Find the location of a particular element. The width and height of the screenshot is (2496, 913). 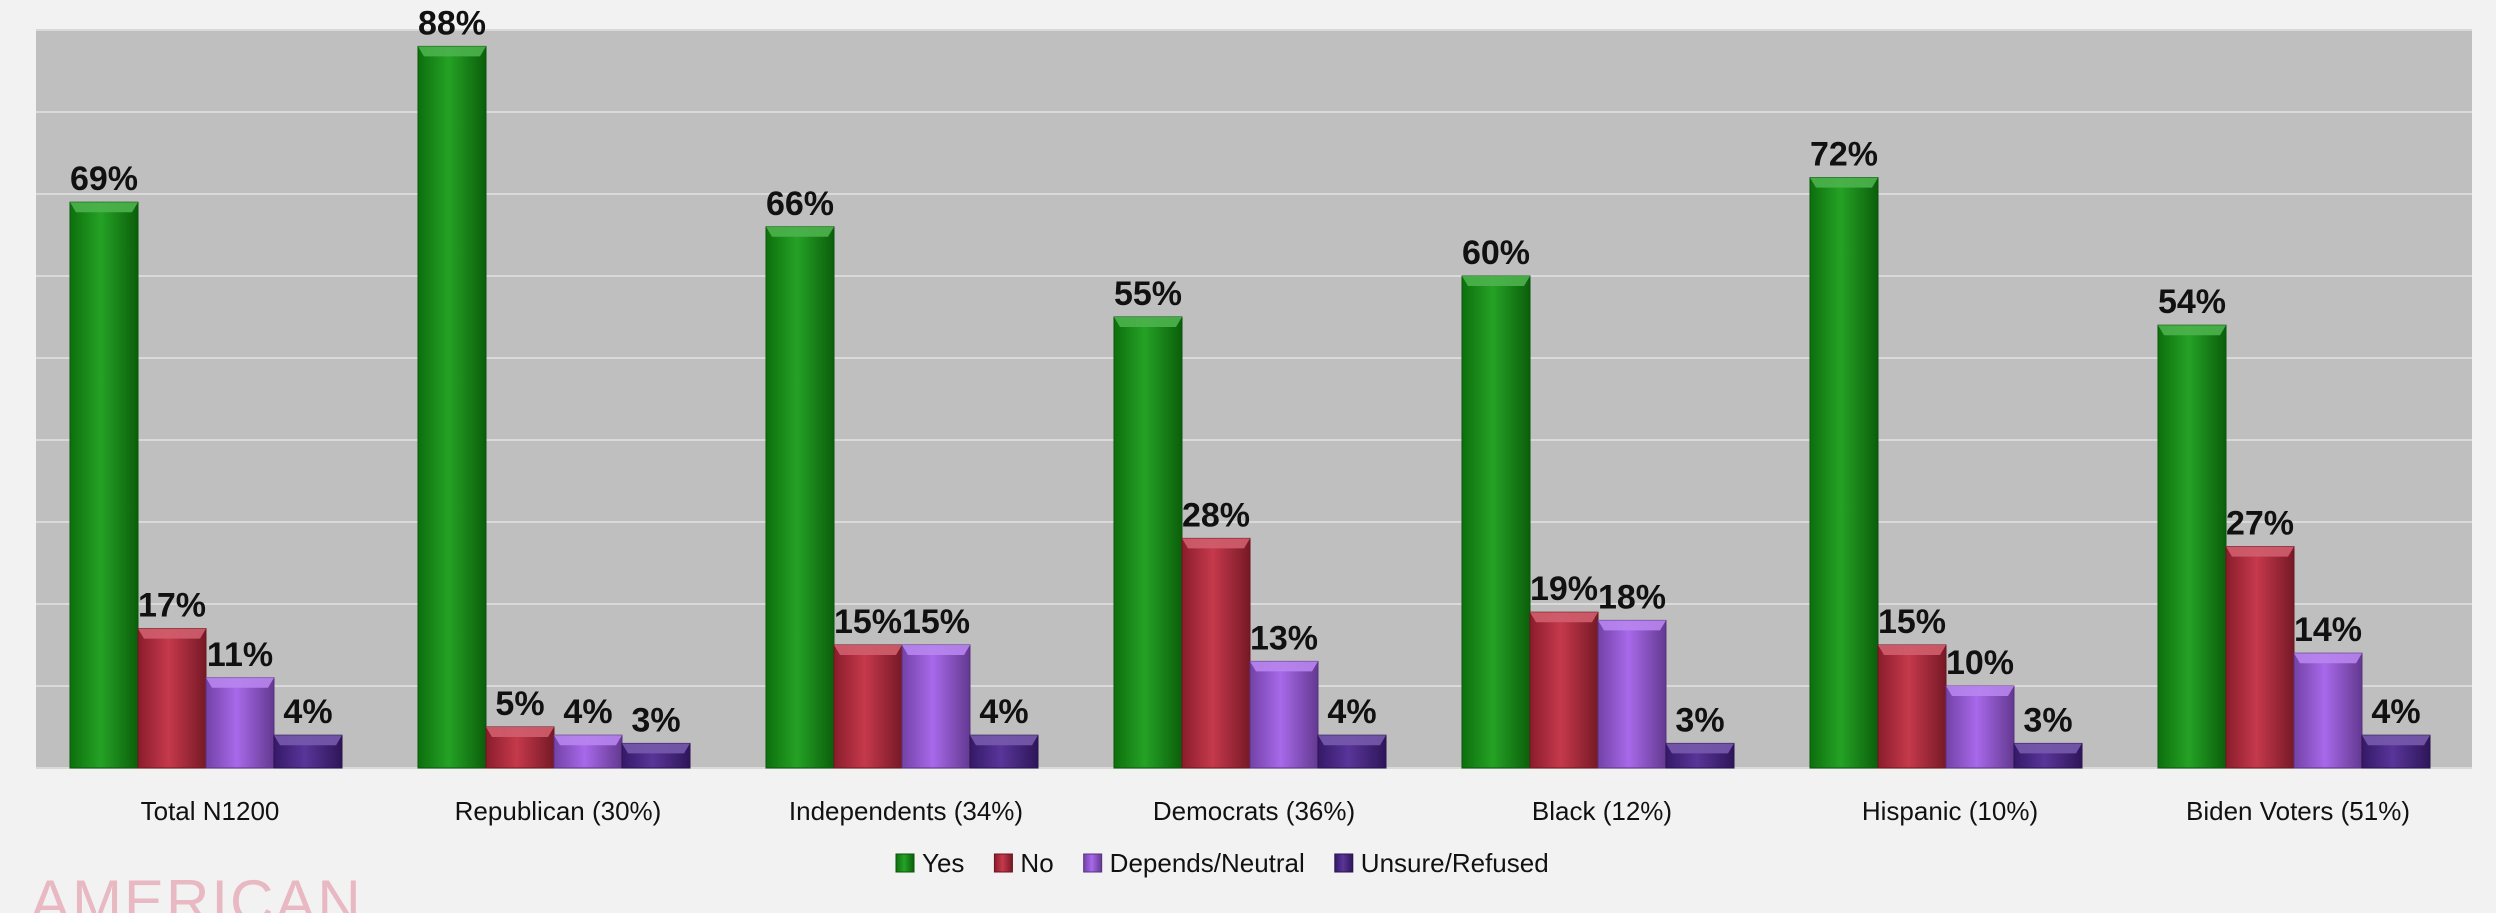

category-label: Democrats (36%) is located at coordinates (1254, 811).